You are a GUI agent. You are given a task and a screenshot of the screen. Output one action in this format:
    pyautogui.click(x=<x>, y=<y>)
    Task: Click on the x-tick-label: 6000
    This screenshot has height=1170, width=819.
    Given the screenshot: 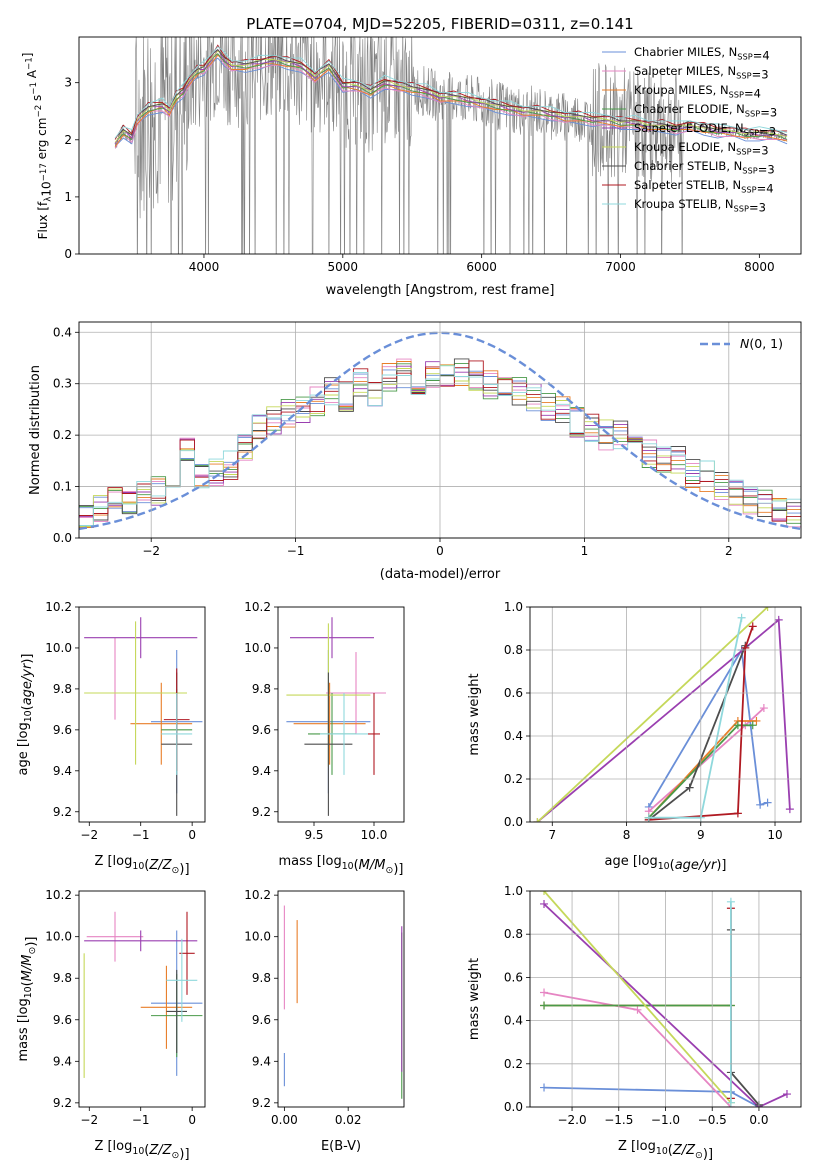 What is the action you would take?
    pyautogui.click(x=481, y=267)
    